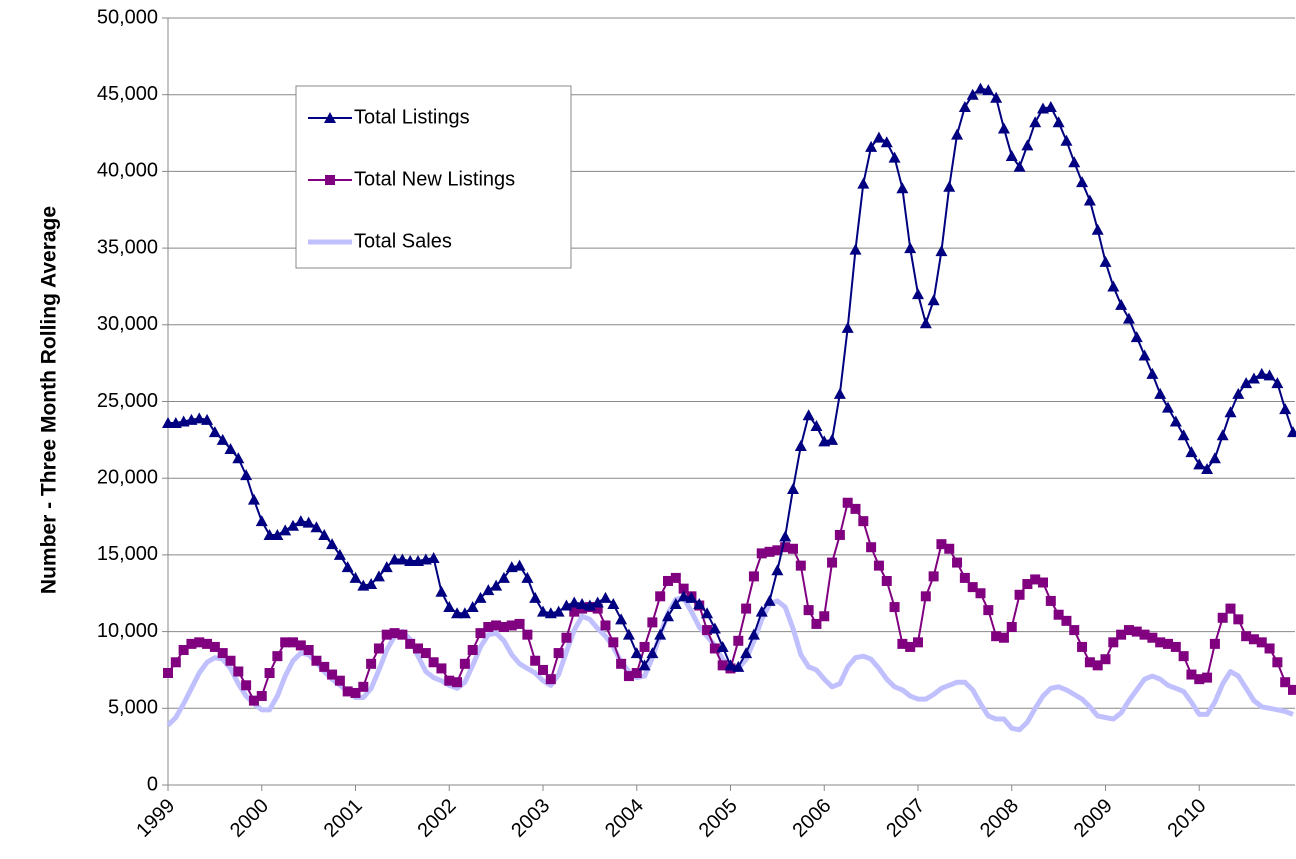 The width and height of the screenshot is (1296, 859). I want to click on y-tick-label: 5,000, so click(133, 708).